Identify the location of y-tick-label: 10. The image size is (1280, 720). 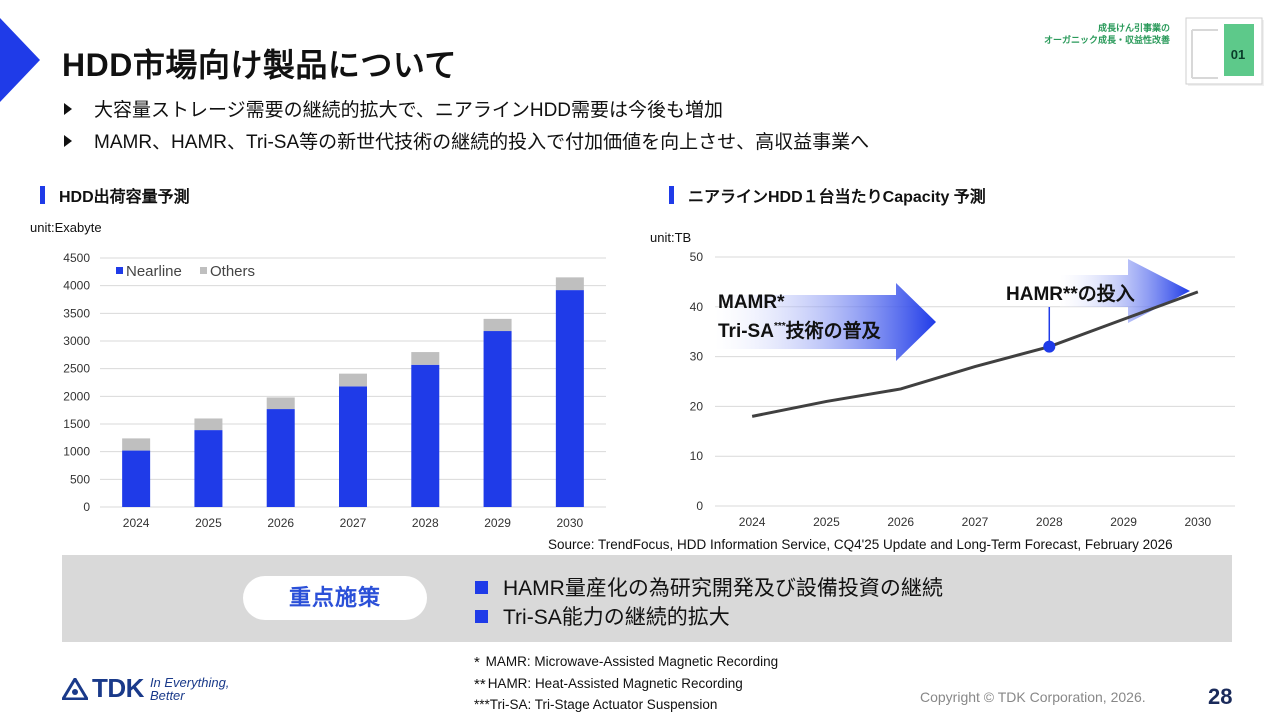
(697, 456).